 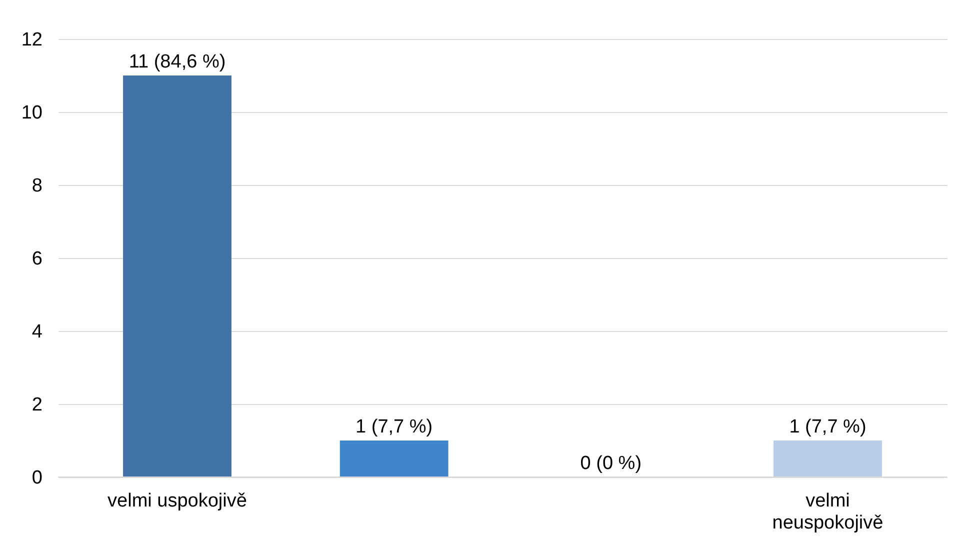 What do you see at coordinates (37, 405) in the screenshot?
I see `y-tick-label: 2` at bounding box center [37, 405].